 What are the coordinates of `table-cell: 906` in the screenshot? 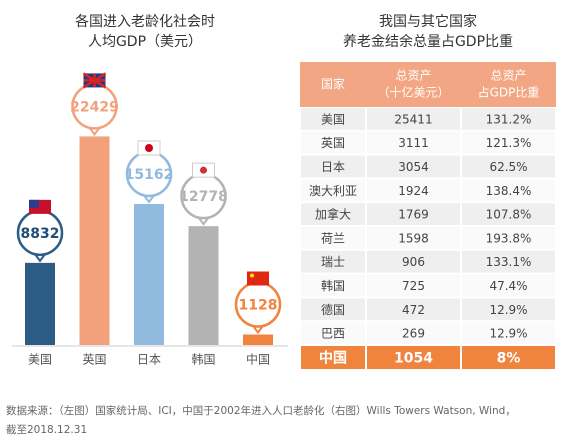 It's located at (413, 262).